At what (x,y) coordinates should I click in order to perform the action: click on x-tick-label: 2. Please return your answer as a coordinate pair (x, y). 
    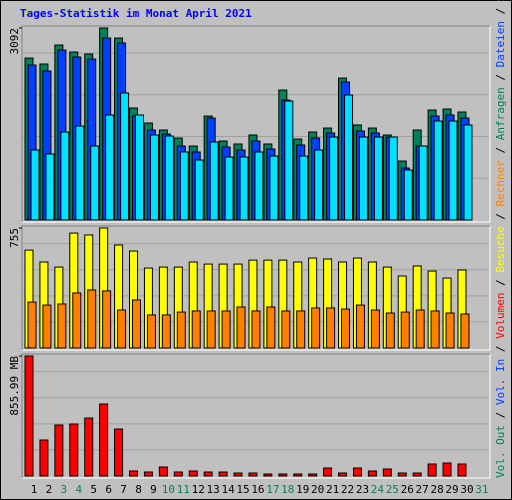
    Looking at the image, I should click on (49, 489).